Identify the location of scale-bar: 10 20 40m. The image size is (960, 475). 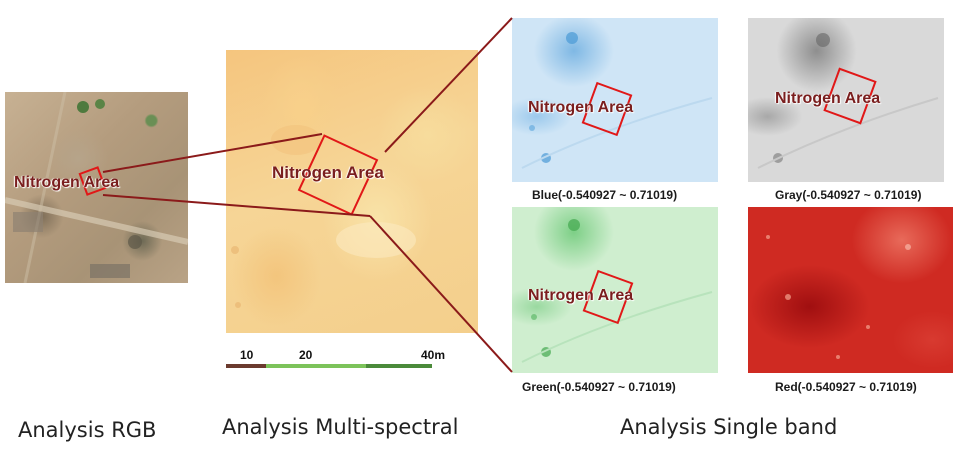
(335, 357).